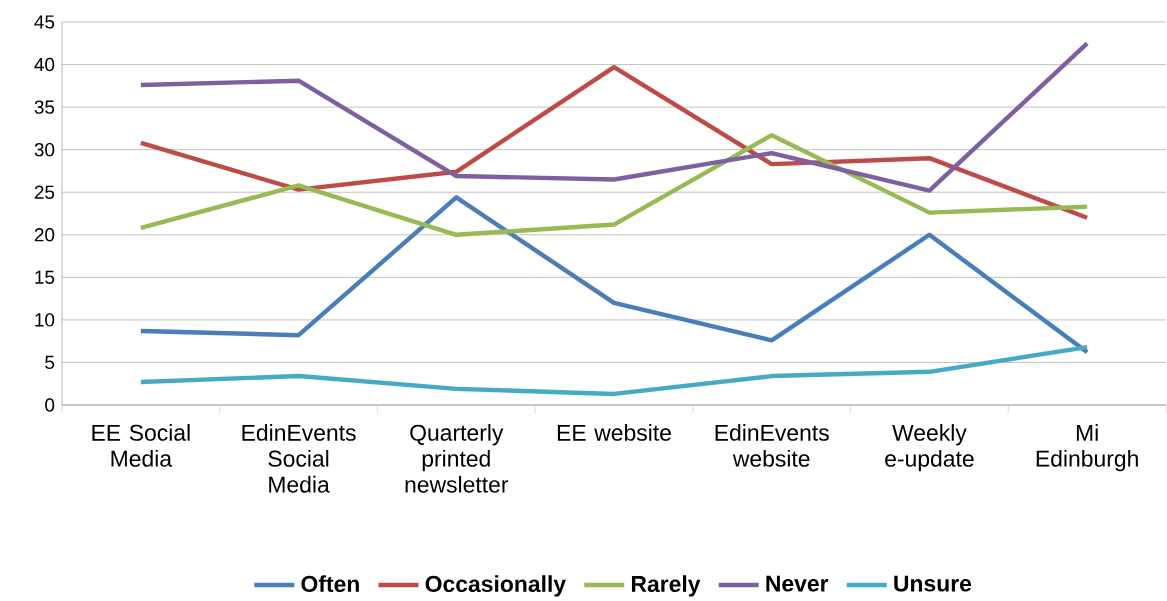  I want to click on y-tick-label: 30, so click(44, 149).